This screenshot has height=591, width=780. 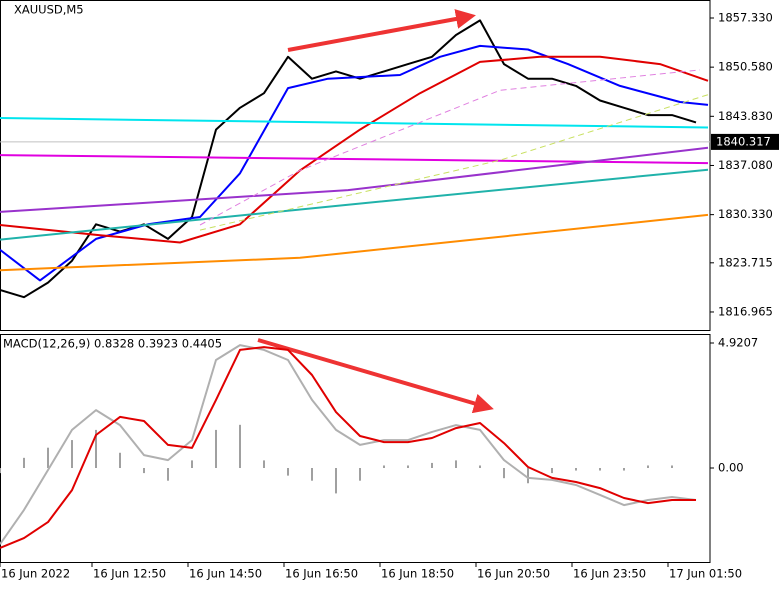 What do you see at coordinates (417, 574) in the screenshot?
I see `x-tick-label: 16 Jun 18:50` at bounding box center [417, 574].